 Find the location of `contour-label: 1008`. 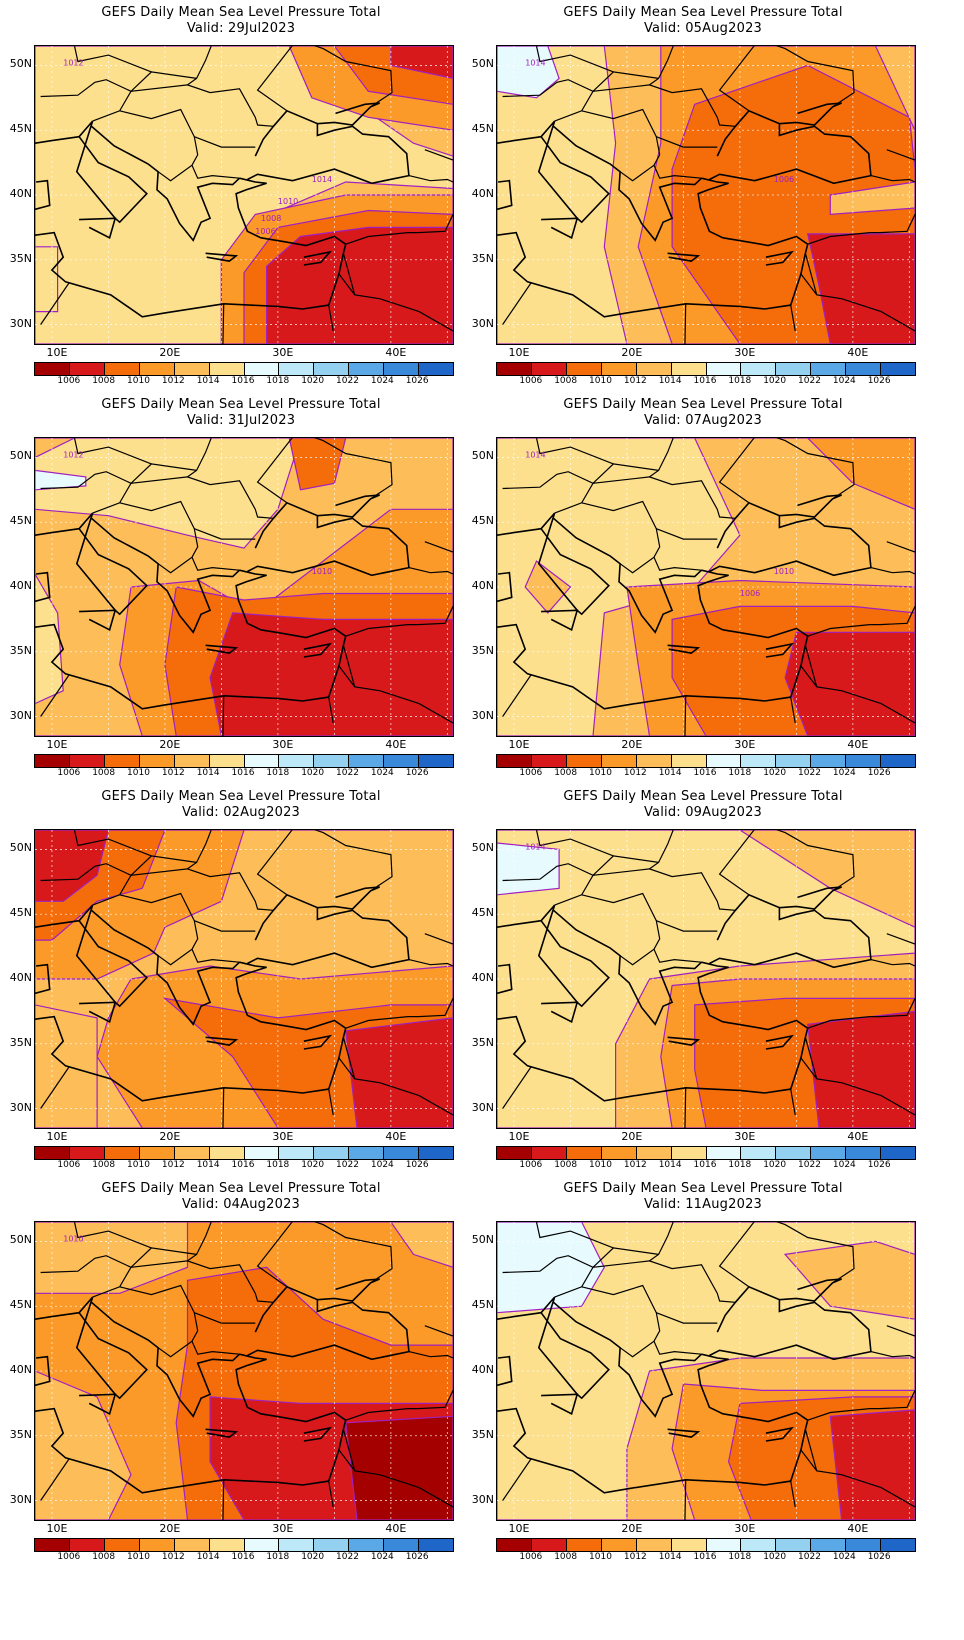

contour-label: 1008 is located at coordinates (271, 218).